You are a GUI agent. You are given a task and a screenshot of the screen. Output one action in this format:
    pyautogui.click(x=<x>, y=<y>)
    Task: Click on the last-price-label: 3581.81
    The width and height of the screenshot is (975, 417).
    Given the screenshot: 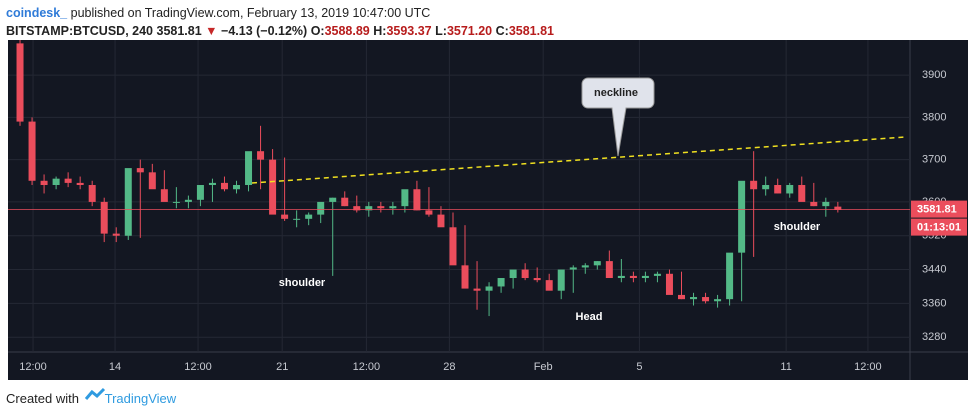 What is the action you would take?
    pyautogui.click(x=937, y=210)
    